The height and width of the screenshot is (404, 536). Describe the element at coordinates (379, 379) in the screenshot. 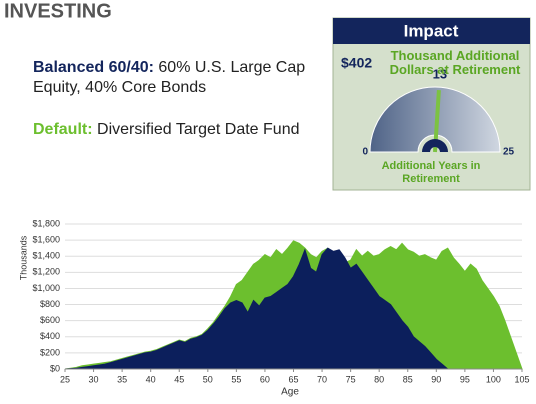

I see `x-tick-label: 80` at that location.